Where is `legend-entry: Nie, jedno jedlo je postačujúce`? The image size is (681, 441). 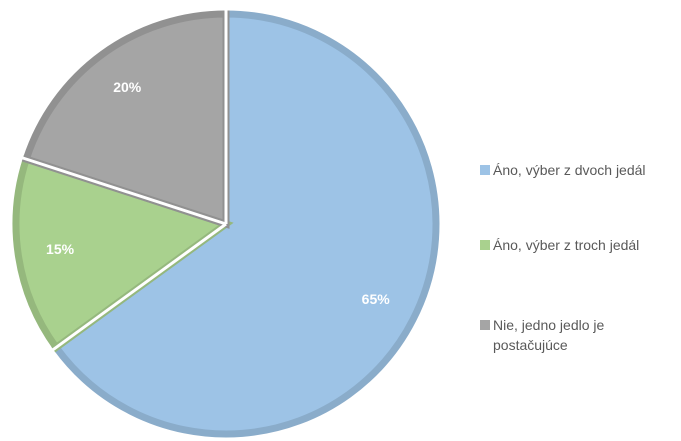 legend-entry: Nie, jedno jedlo je postačujúce is located at coordinates (580, 335).